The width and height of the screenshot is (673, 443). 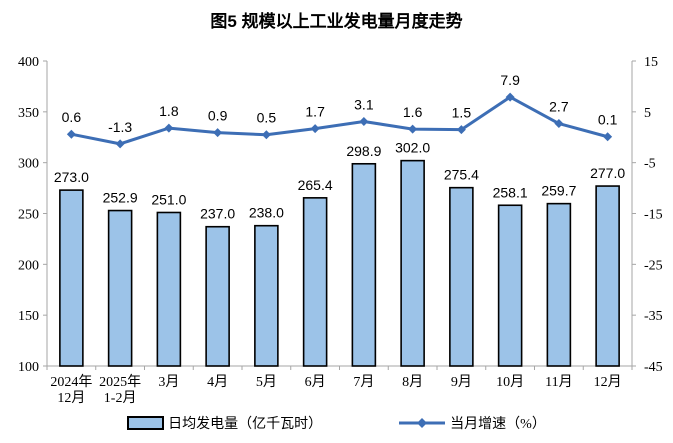 I want to click on right-axis-tick-label: -25, so click(x=653, y=265).